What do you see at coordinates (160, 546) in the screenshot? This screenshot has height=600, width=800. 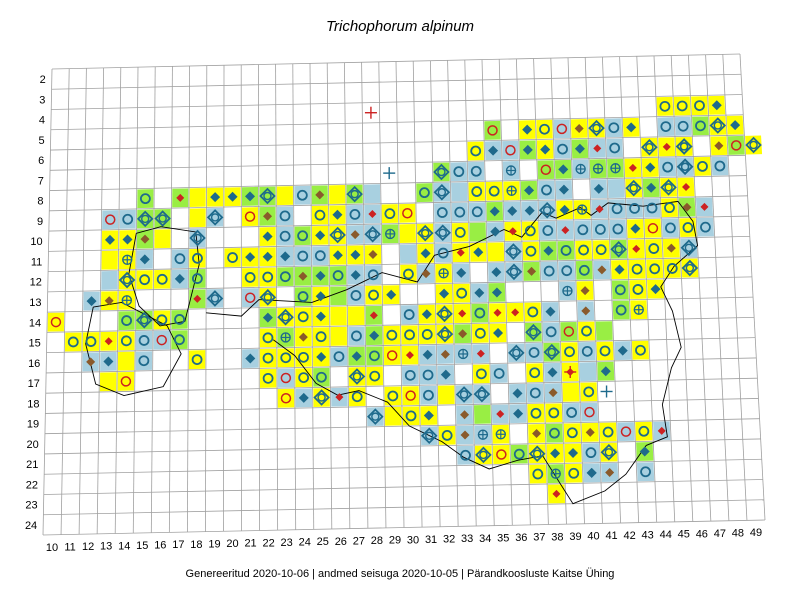 I see `x-tick-label: 16` at bounding box center [160, 546].